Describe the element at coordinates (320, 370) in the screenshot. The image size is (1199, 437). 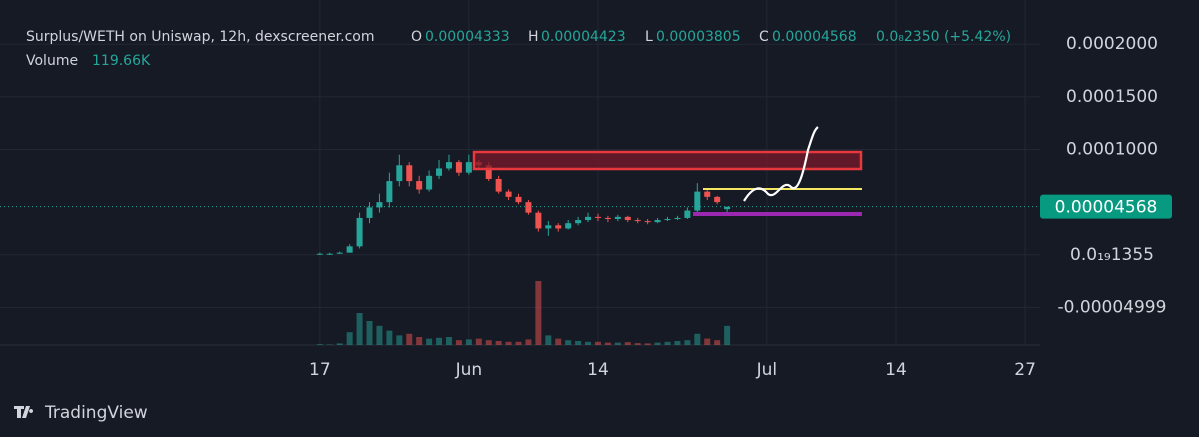
I see `x-tick-label: 17` at that location.